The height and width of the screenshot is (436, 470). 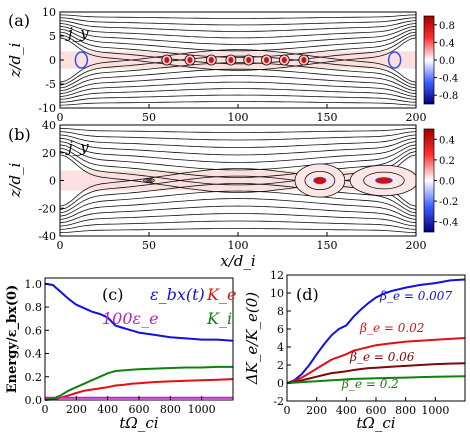 What do you see at coordinates (252, 338) in the screenshot?
I see `panel-d-ylabel: ΔK_e/K_e(0)` at bounding box center [252, 338].